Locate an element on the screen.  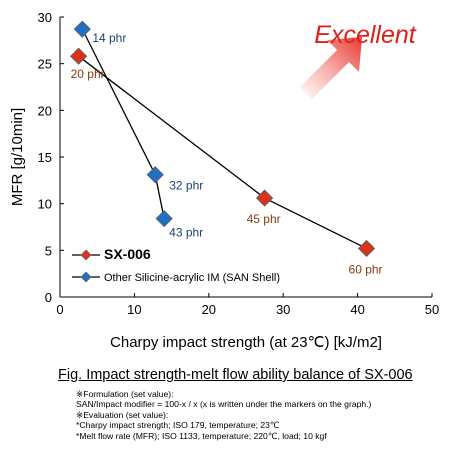
y-tick-label: 15 is located at coordinates (45, 157).